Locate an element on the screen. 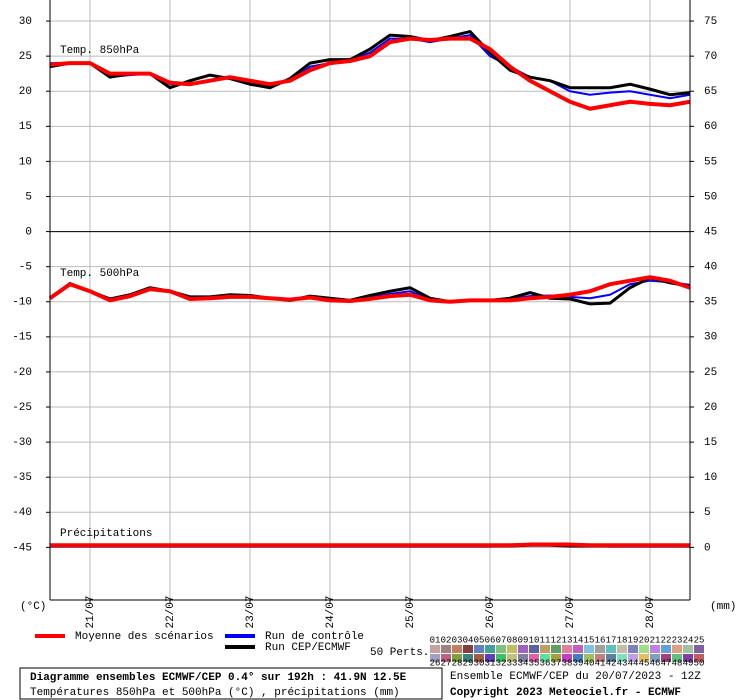 Image resolution: width=740 pixels, height=700 pixels. perturbation-label: 45 is located at coordinates (644, 663).